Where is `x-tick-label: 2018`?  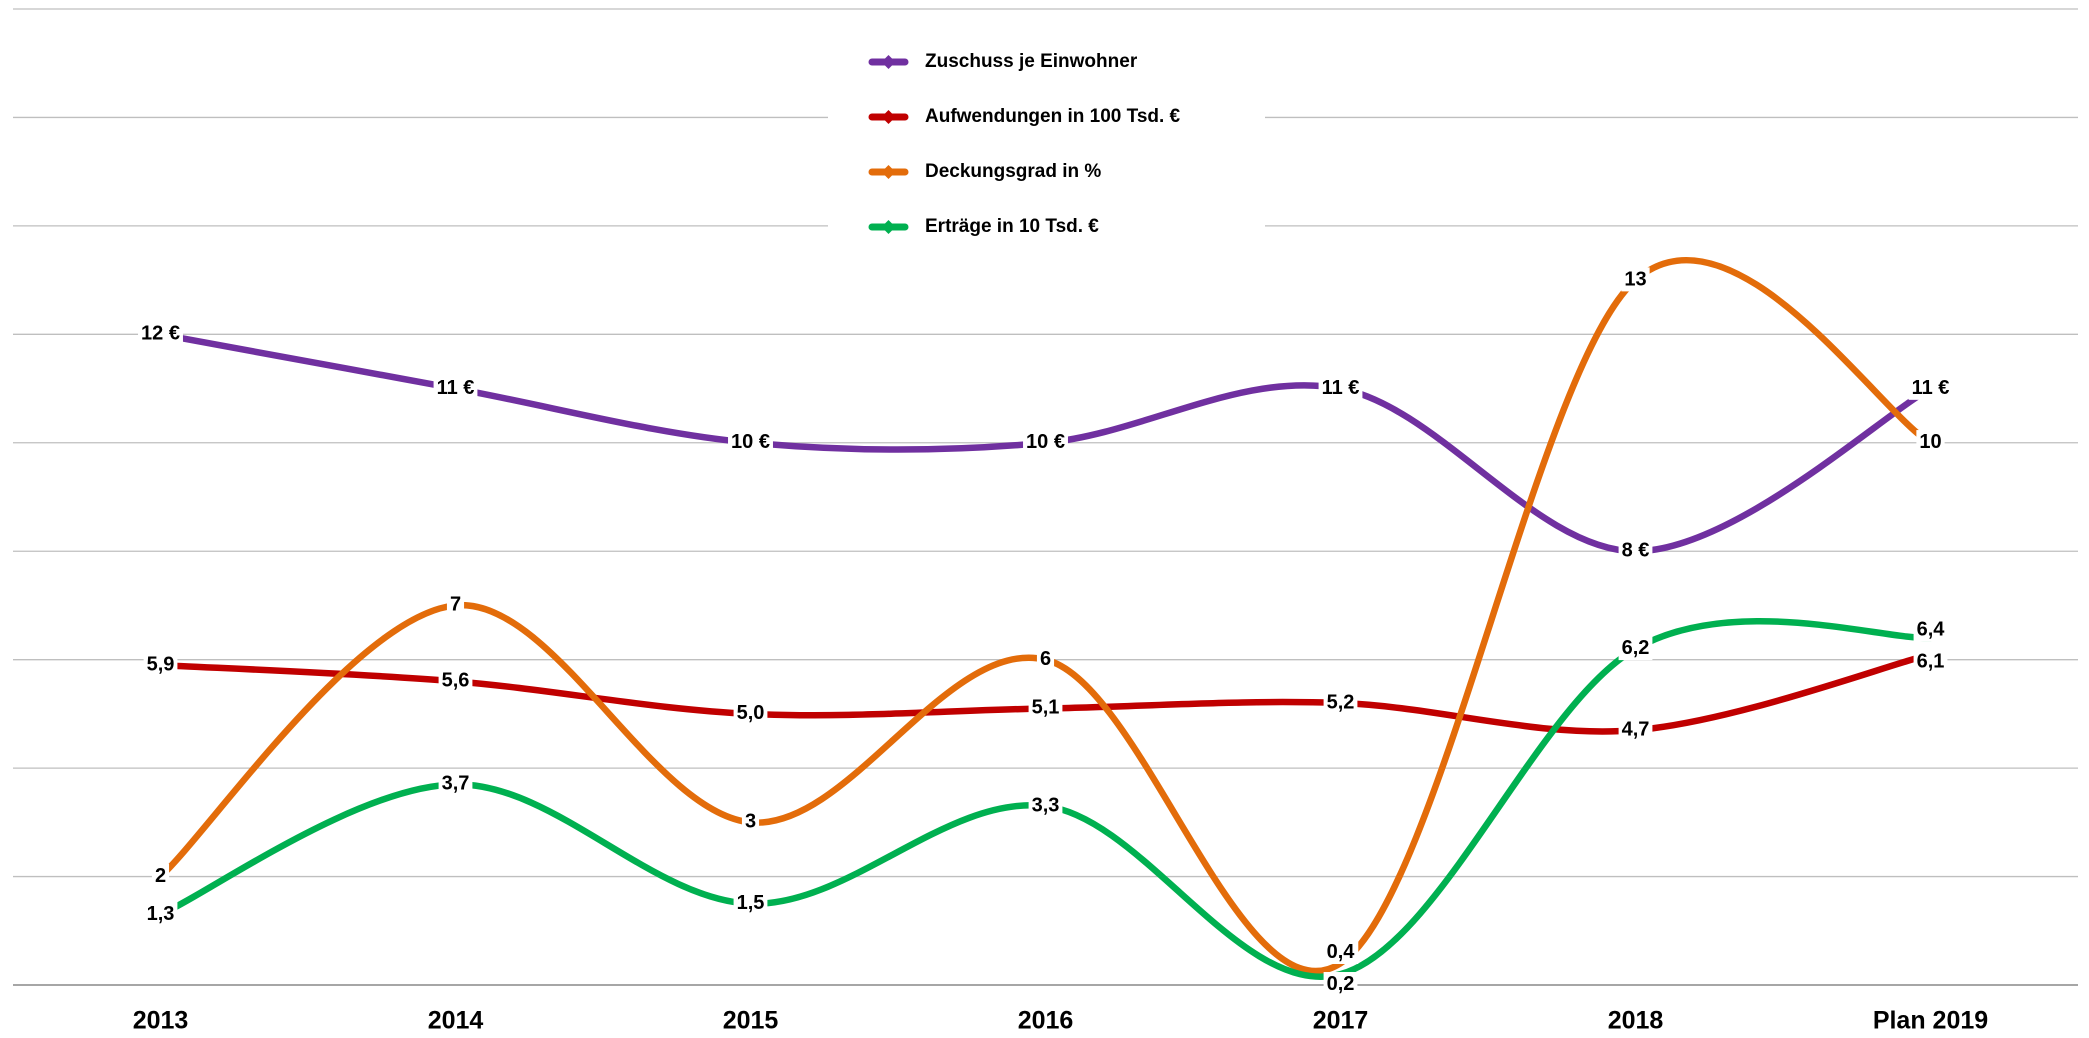
x-tick-label: 2018 is located at coordinates (1636, 1021).